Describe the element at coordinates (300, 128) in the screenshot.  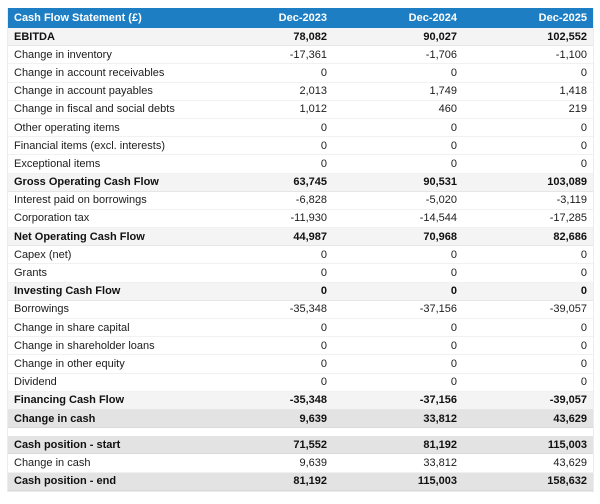
I see `table-row: Other operating items 0 0 0` at that location.